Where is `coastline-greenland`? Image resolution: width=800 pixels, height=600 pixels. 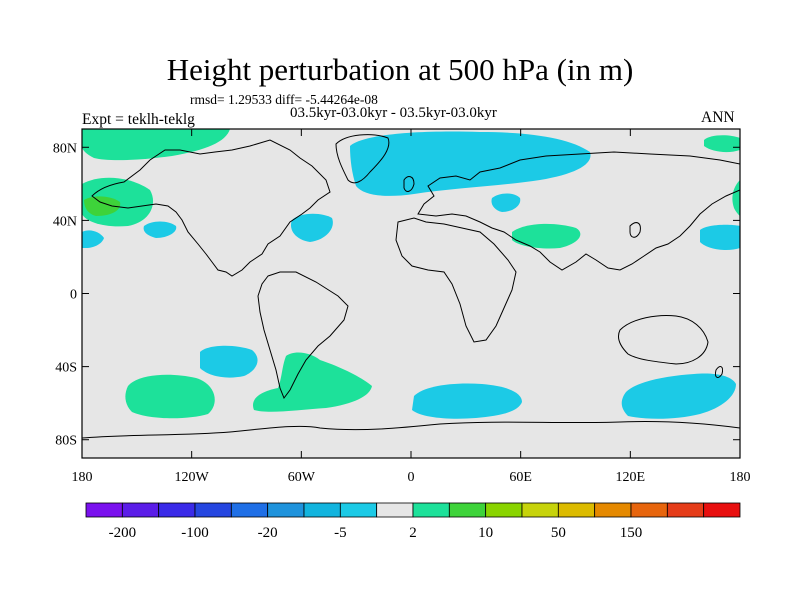
coastline-greenland is located at coordinates (362, 159).